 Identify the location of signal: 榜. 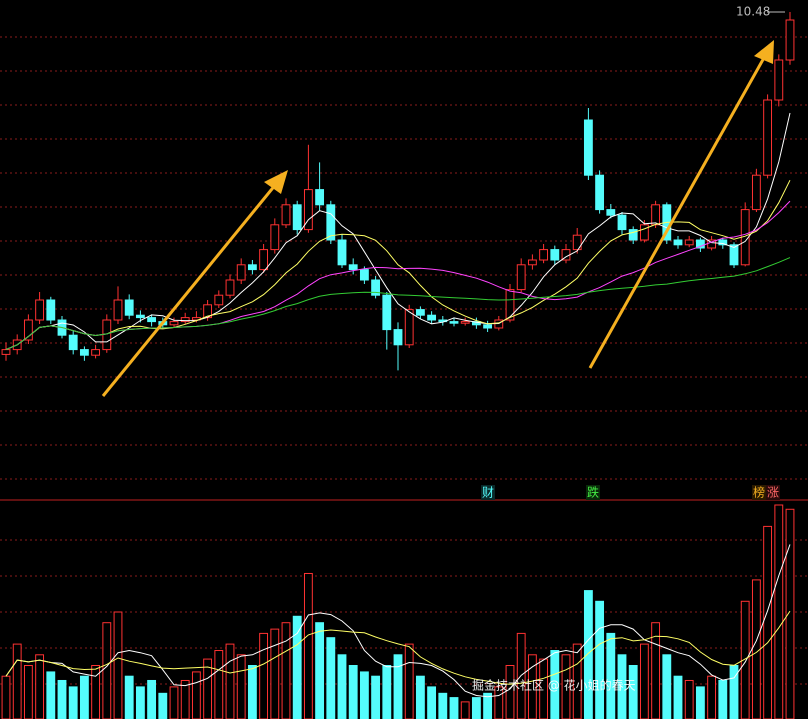
(759, 492).